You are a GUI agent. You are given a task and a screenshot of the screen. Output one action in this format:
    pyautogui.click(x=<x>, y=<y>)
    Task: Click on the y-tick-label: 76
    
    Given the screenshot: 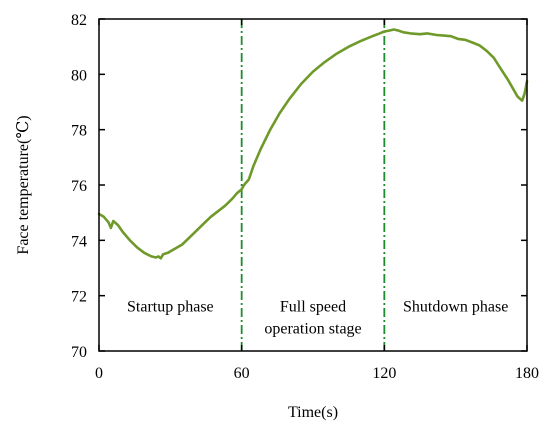 What is the action you would take?
    pyautogui.click(x=79, y=186)
    